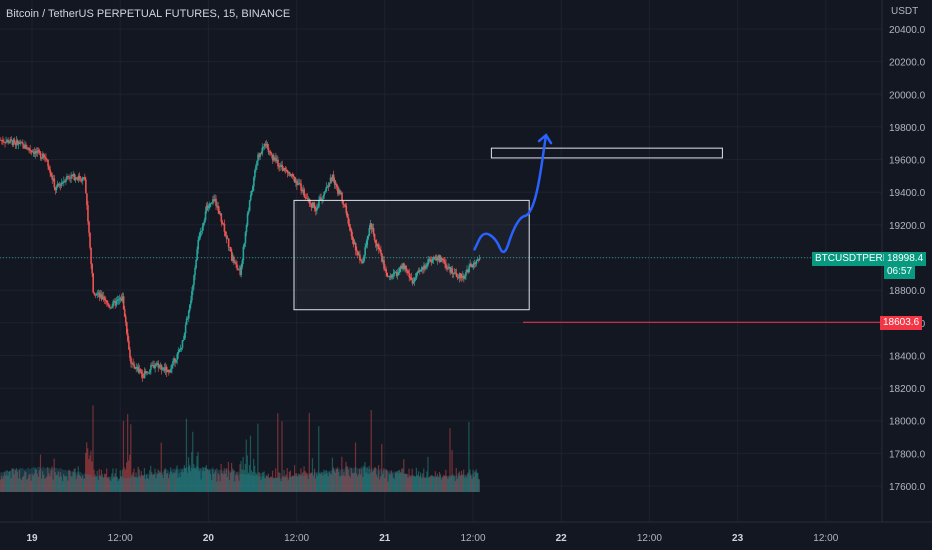  Describe the element at coordinates (32, 538) in the screenshot. I see `time-tick-label: 19` at that location.